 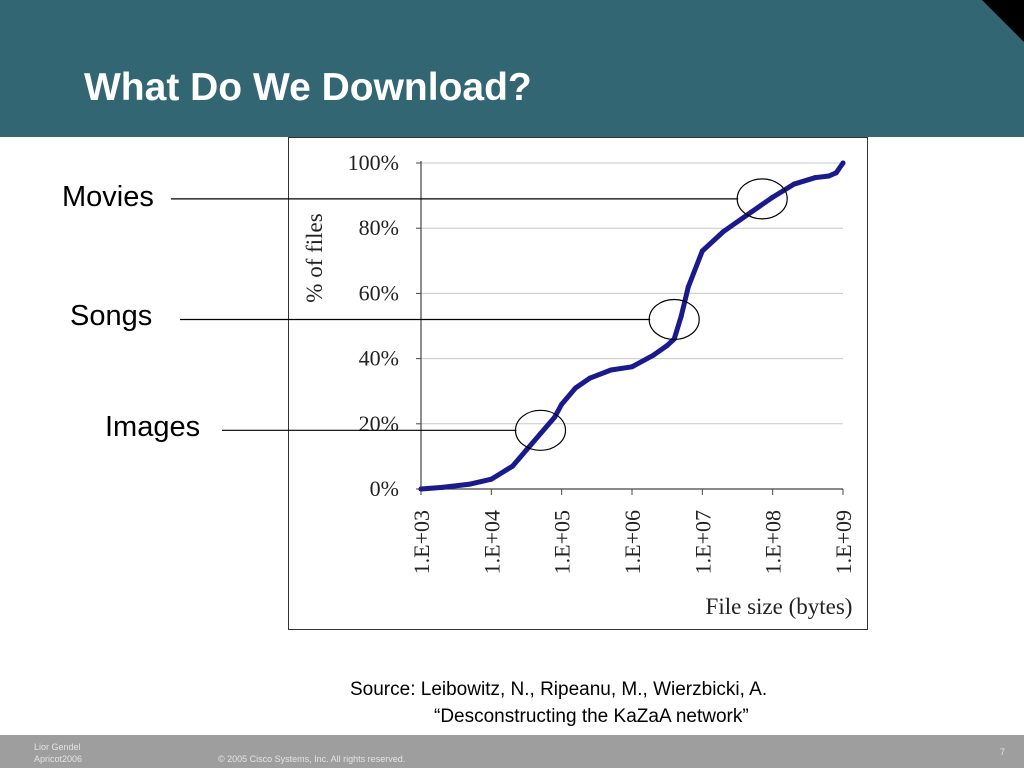 I want to click on y-tick-label: 40%, so click(x=379, y=358).